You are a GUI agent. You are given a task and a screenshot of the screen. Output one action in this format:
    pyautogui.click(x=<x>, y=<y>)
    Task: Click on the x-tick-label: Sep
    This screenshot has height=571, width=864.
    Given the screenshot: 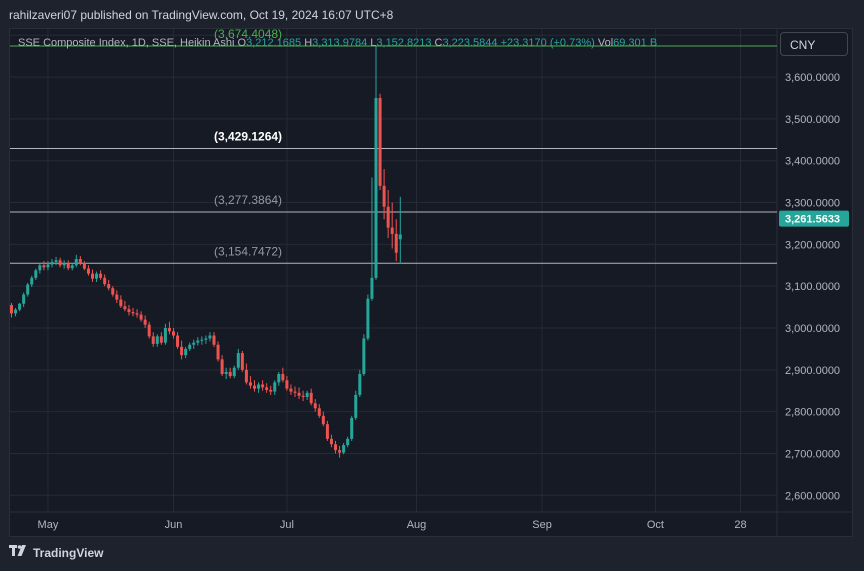 What is the action you would take?
    pyautogui.click(x=542, y=525)
    